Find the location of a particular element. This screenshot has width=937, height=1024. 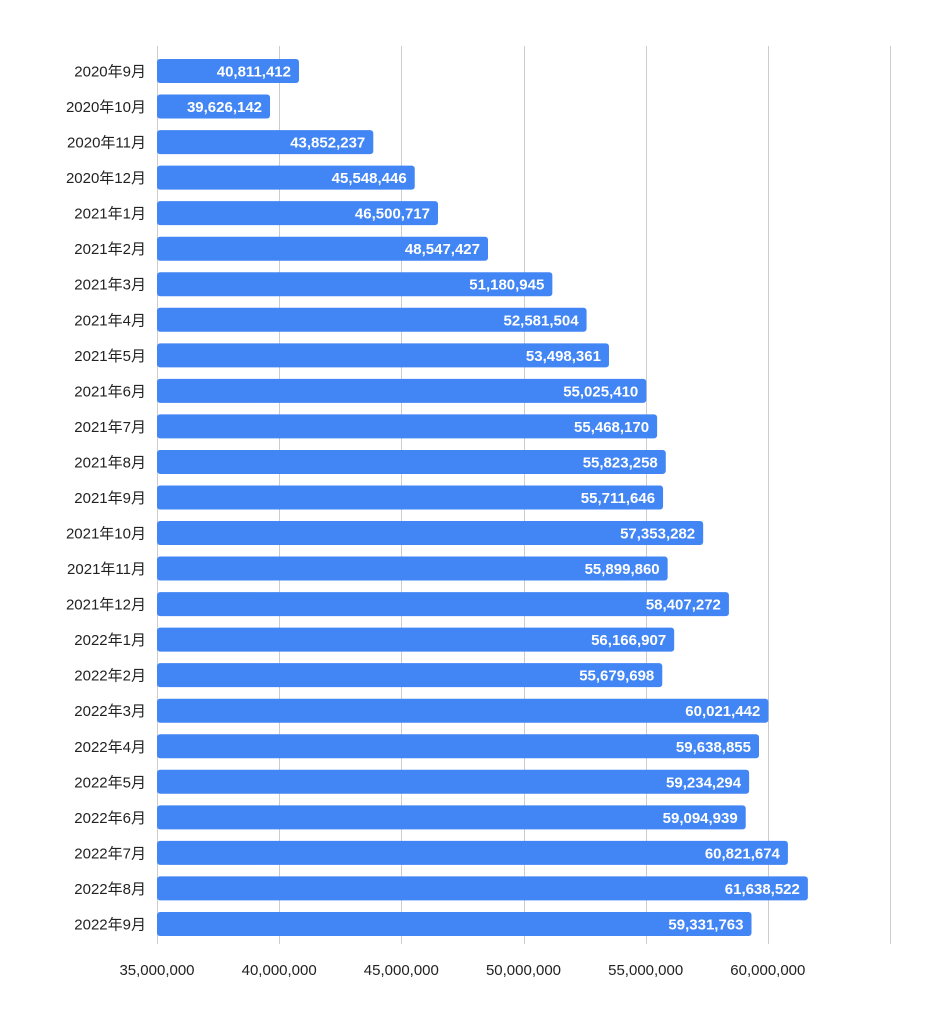

category-label: 2021年12月 is located at coordinates (106, 605).